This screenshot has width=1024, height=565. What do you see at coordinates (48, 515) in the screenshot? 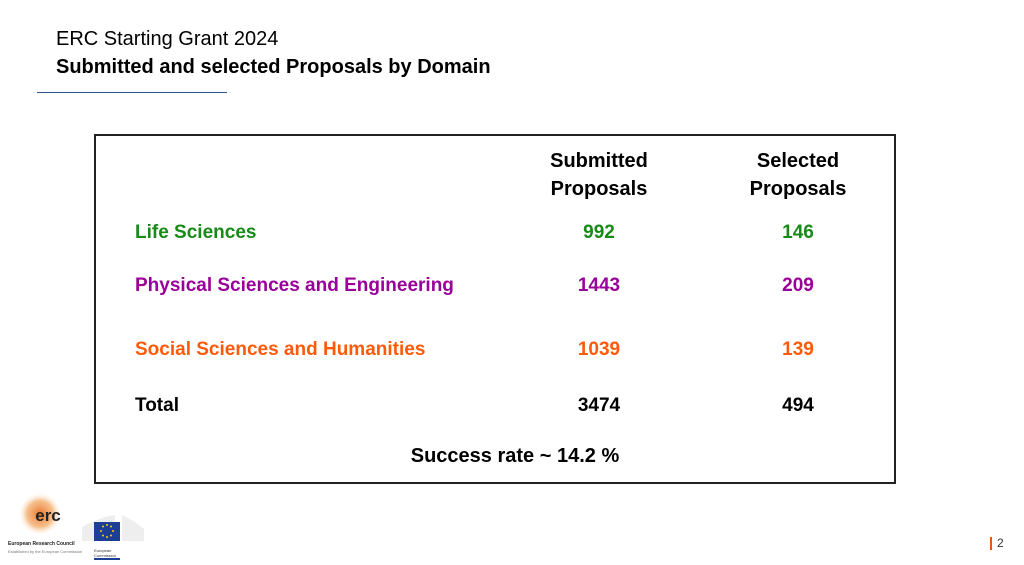
I see `svg-text: erc` at bounding box center [48, 515].